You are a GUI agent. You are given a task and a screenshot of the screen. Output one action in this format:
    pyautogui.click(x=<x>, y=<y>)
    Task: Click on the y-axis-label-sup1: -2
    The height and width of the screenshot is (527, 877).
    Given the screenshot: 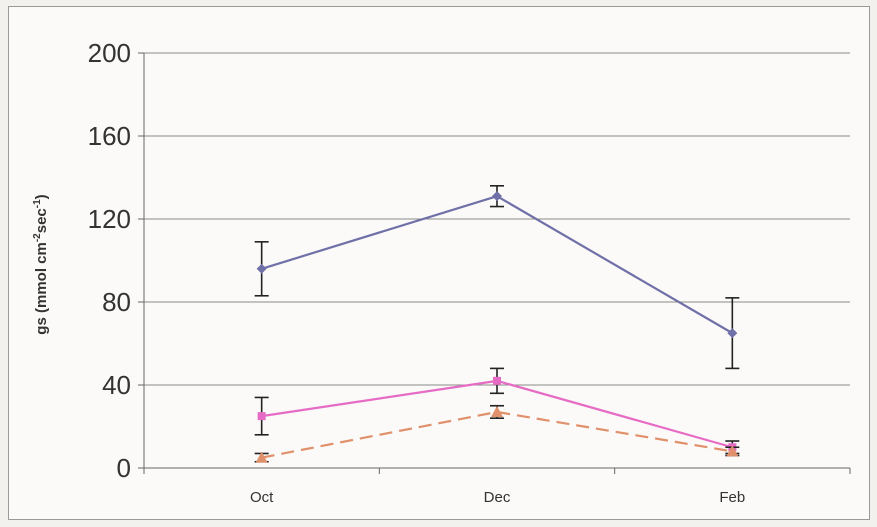 What is the action you would take?
    pyautogui.click(x=37, y=237)
    